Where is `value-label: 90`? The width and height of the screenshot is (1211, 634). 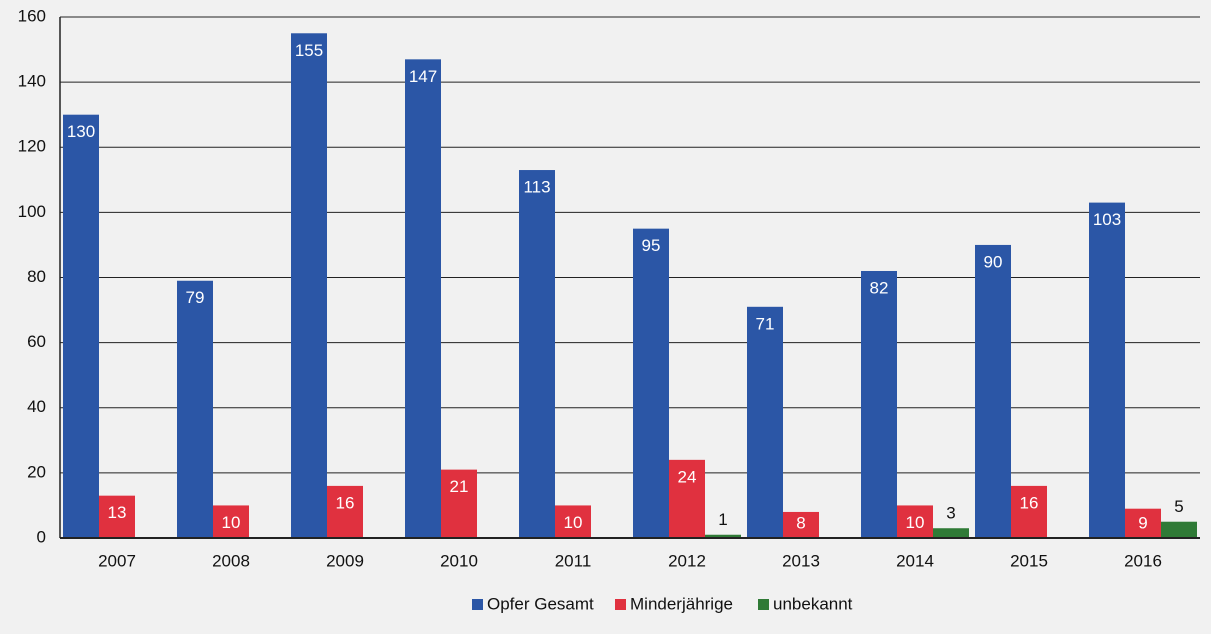 value-label: 90 is located at coordinates (993, 261).